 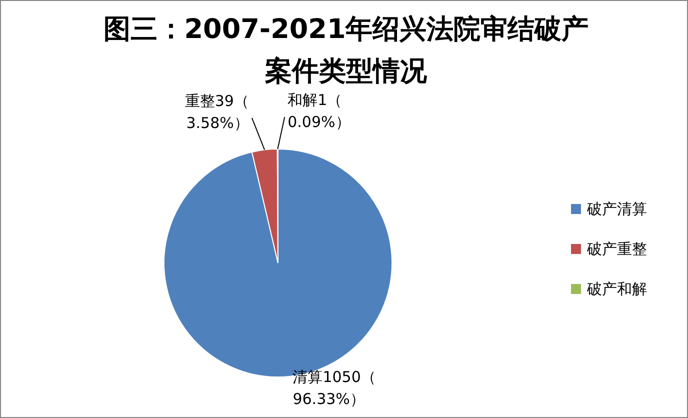 I want to click on chart-title: 图三：2007-2021年绍兴法院审结破产案件类型情况, so click(x=346, y=50).